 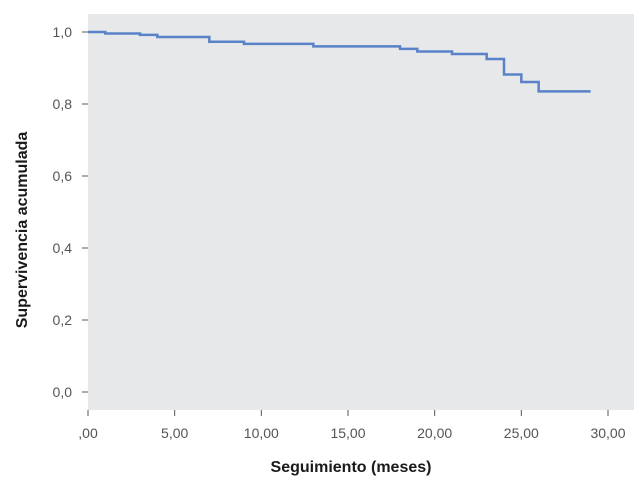 I want to click on x-tick-label: 5,00, so click(x=174, y=433).